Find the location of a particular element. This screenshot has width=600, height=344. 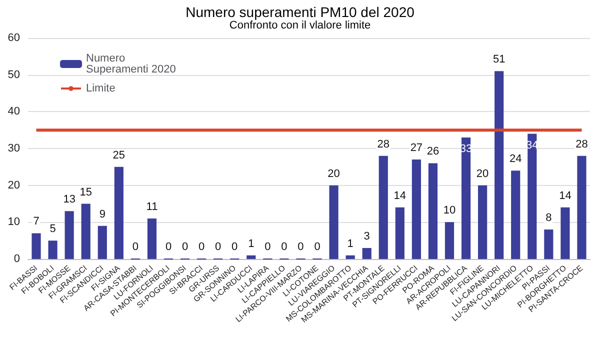

data-label: 9 is located at coordinates (102, 214).